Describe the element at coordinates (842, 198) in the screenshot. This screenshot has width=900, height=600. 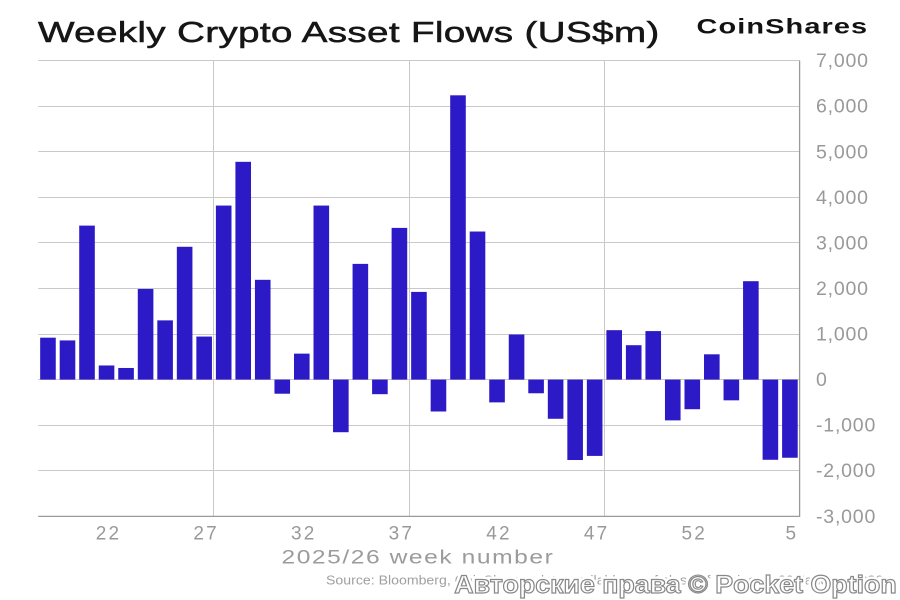
I see `svg-text: 4,000` at that location.